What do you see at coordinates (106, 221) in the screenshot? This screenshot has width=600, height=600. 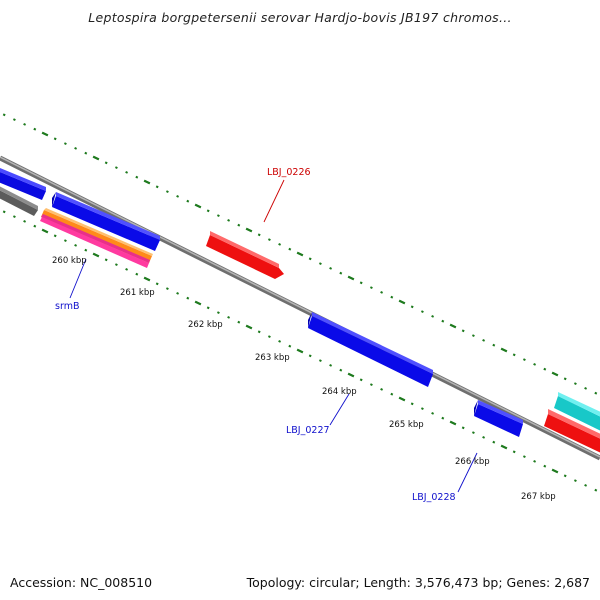 I see `gene-blue-srmb-region` at bounding box center [106, 221].